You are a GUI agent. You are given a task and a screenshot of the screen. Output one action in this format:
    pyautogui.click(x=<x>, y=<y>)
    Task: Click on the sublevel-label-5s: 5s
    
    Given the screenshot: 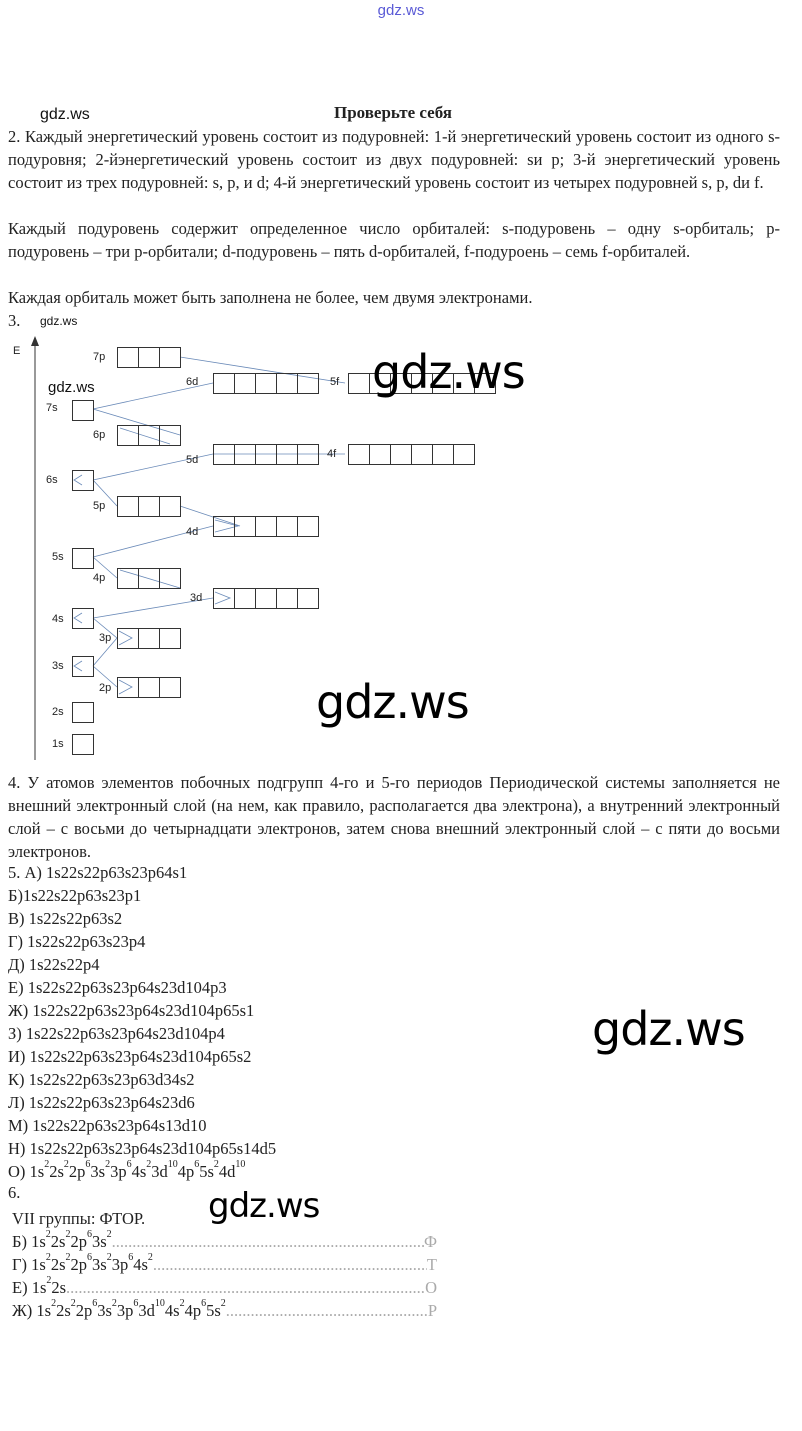 What is the action you would take?
    pyautogui.click(x=58, y=557)
    